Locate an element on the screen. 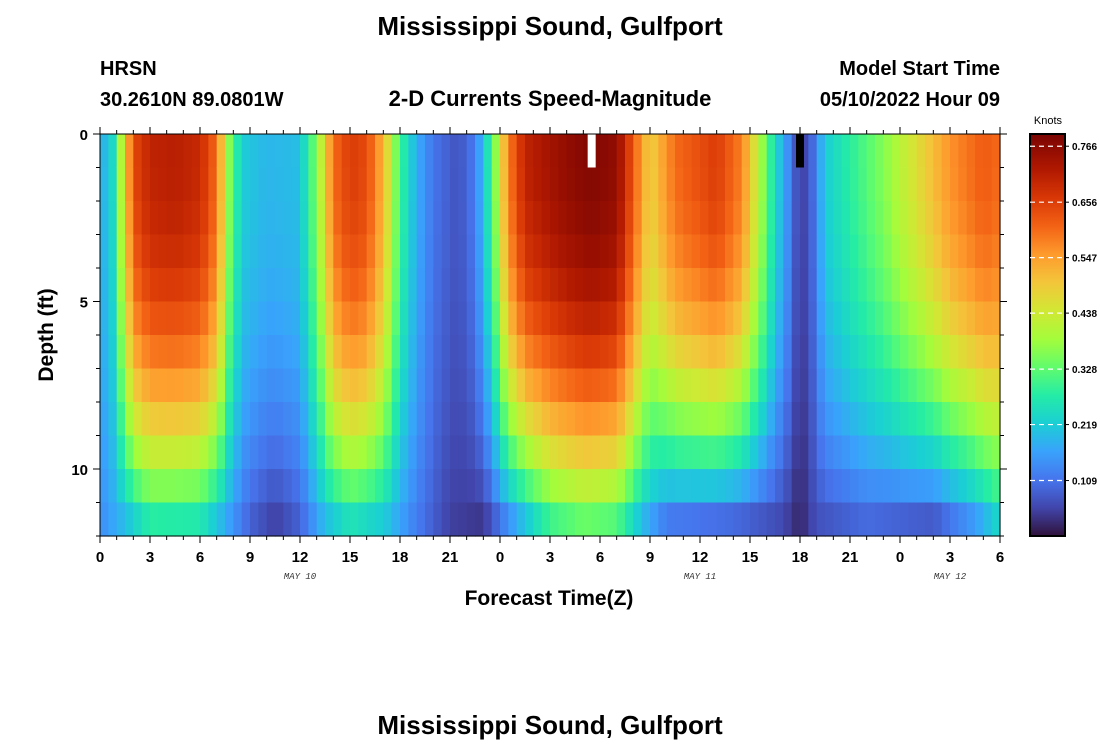 This screenshot has width=1100, height=750. x-tick-label: 18 is located at coordinates (800, 557).